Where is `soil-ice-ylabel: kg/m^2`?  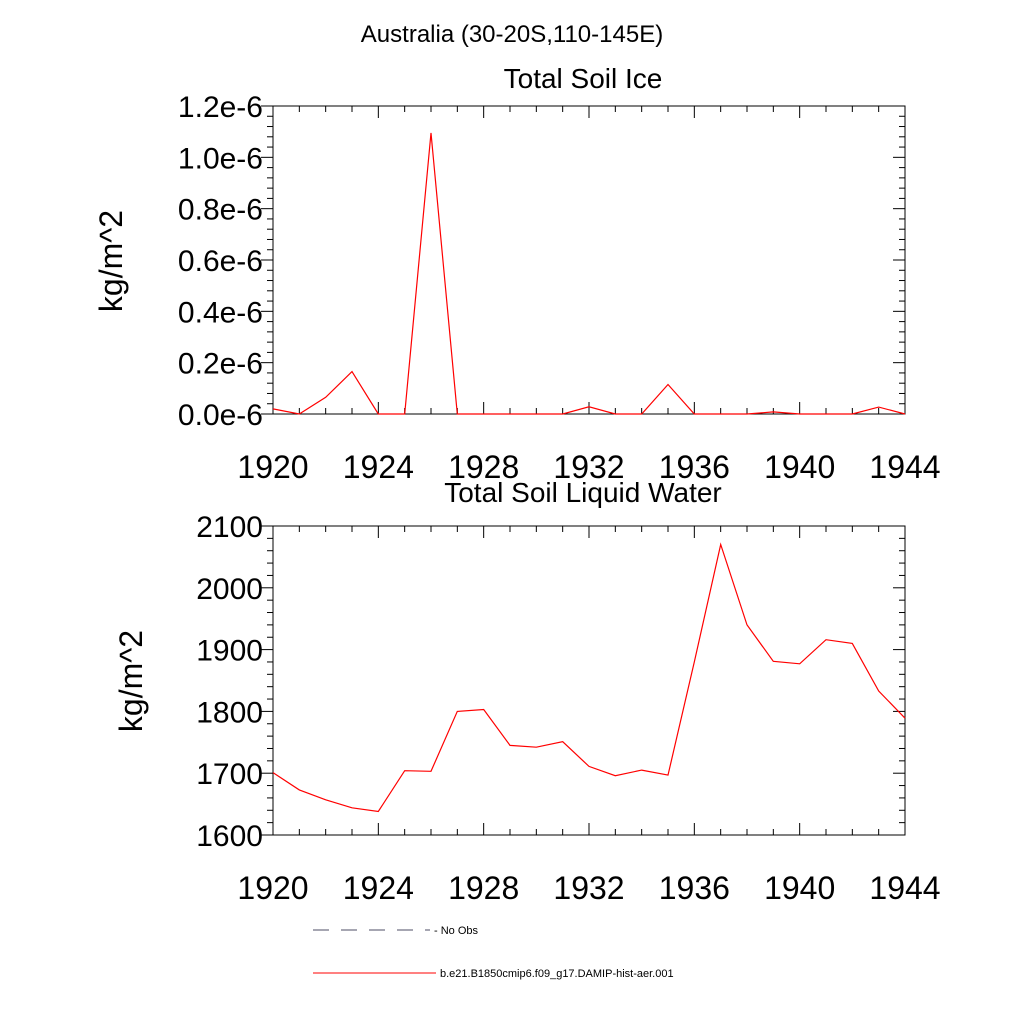
soil-ice-ylabel: kg/m^2 is located at coordinates (111, 261).